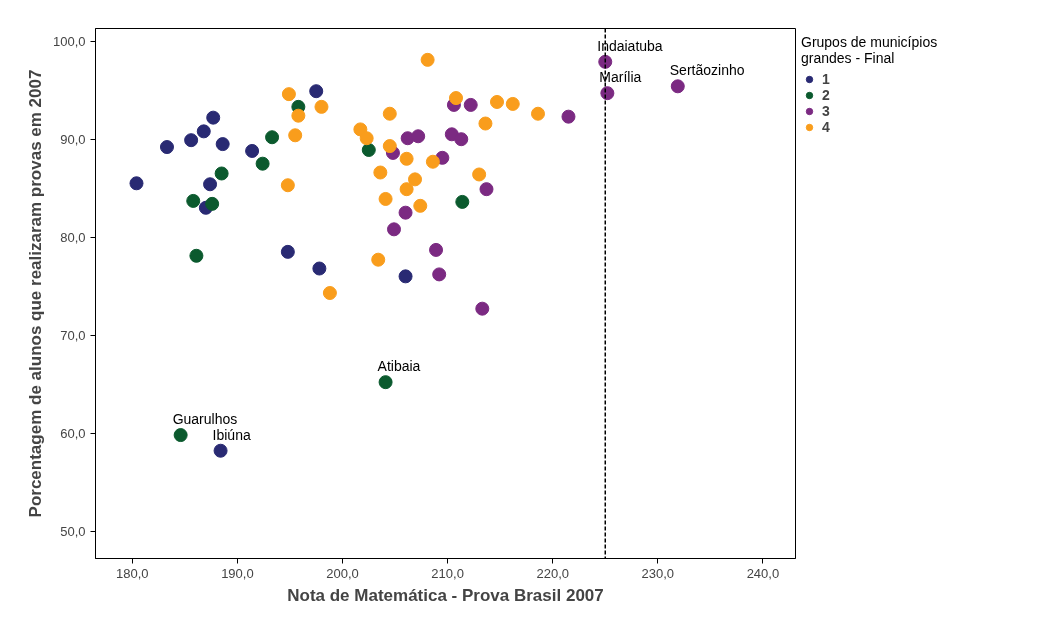  I want to click on annotation: Guarulhos, so click(205, 419).